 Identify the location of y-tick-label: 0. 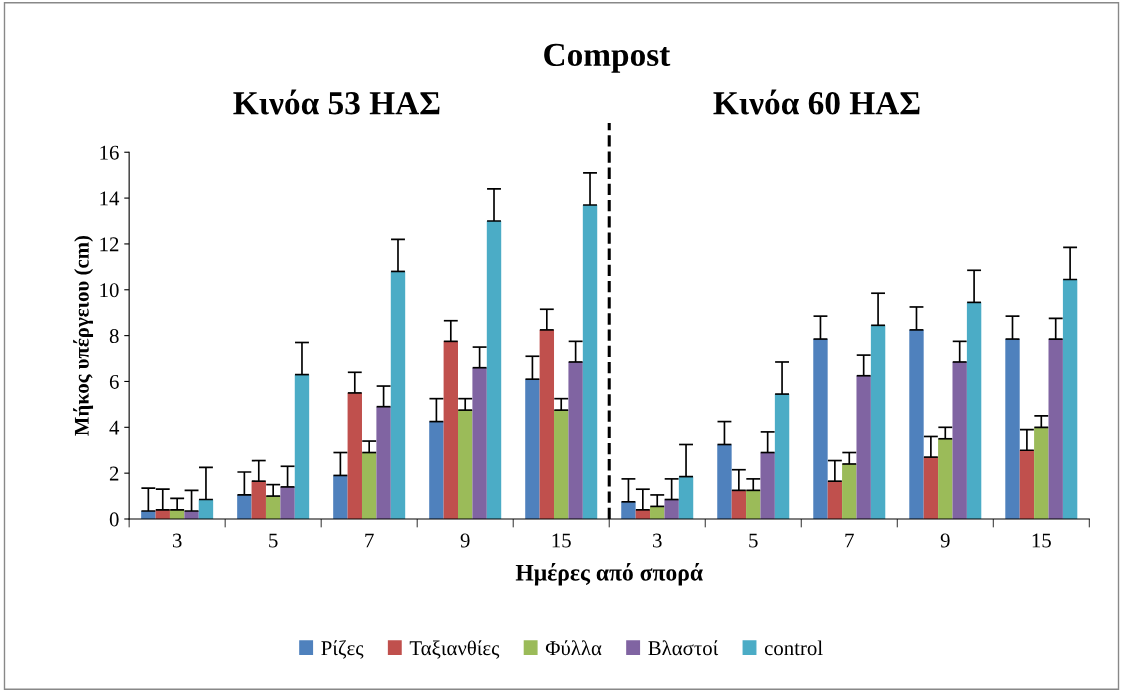
(114, 519).